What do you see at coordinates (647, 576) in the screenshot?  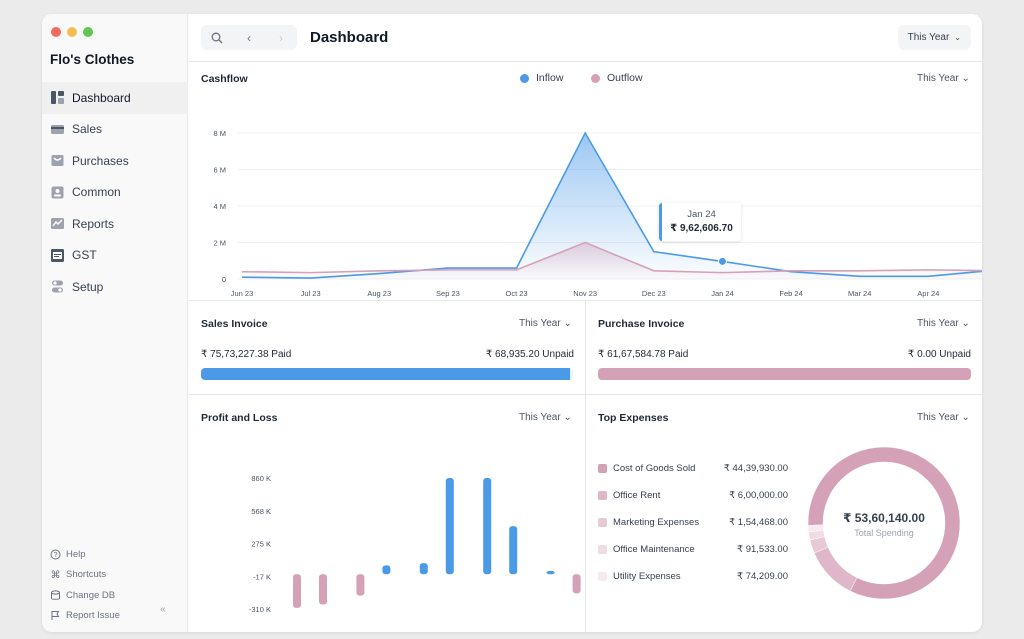 I see `expense-name: Utility Expenses` at bounding box center [647, 576].